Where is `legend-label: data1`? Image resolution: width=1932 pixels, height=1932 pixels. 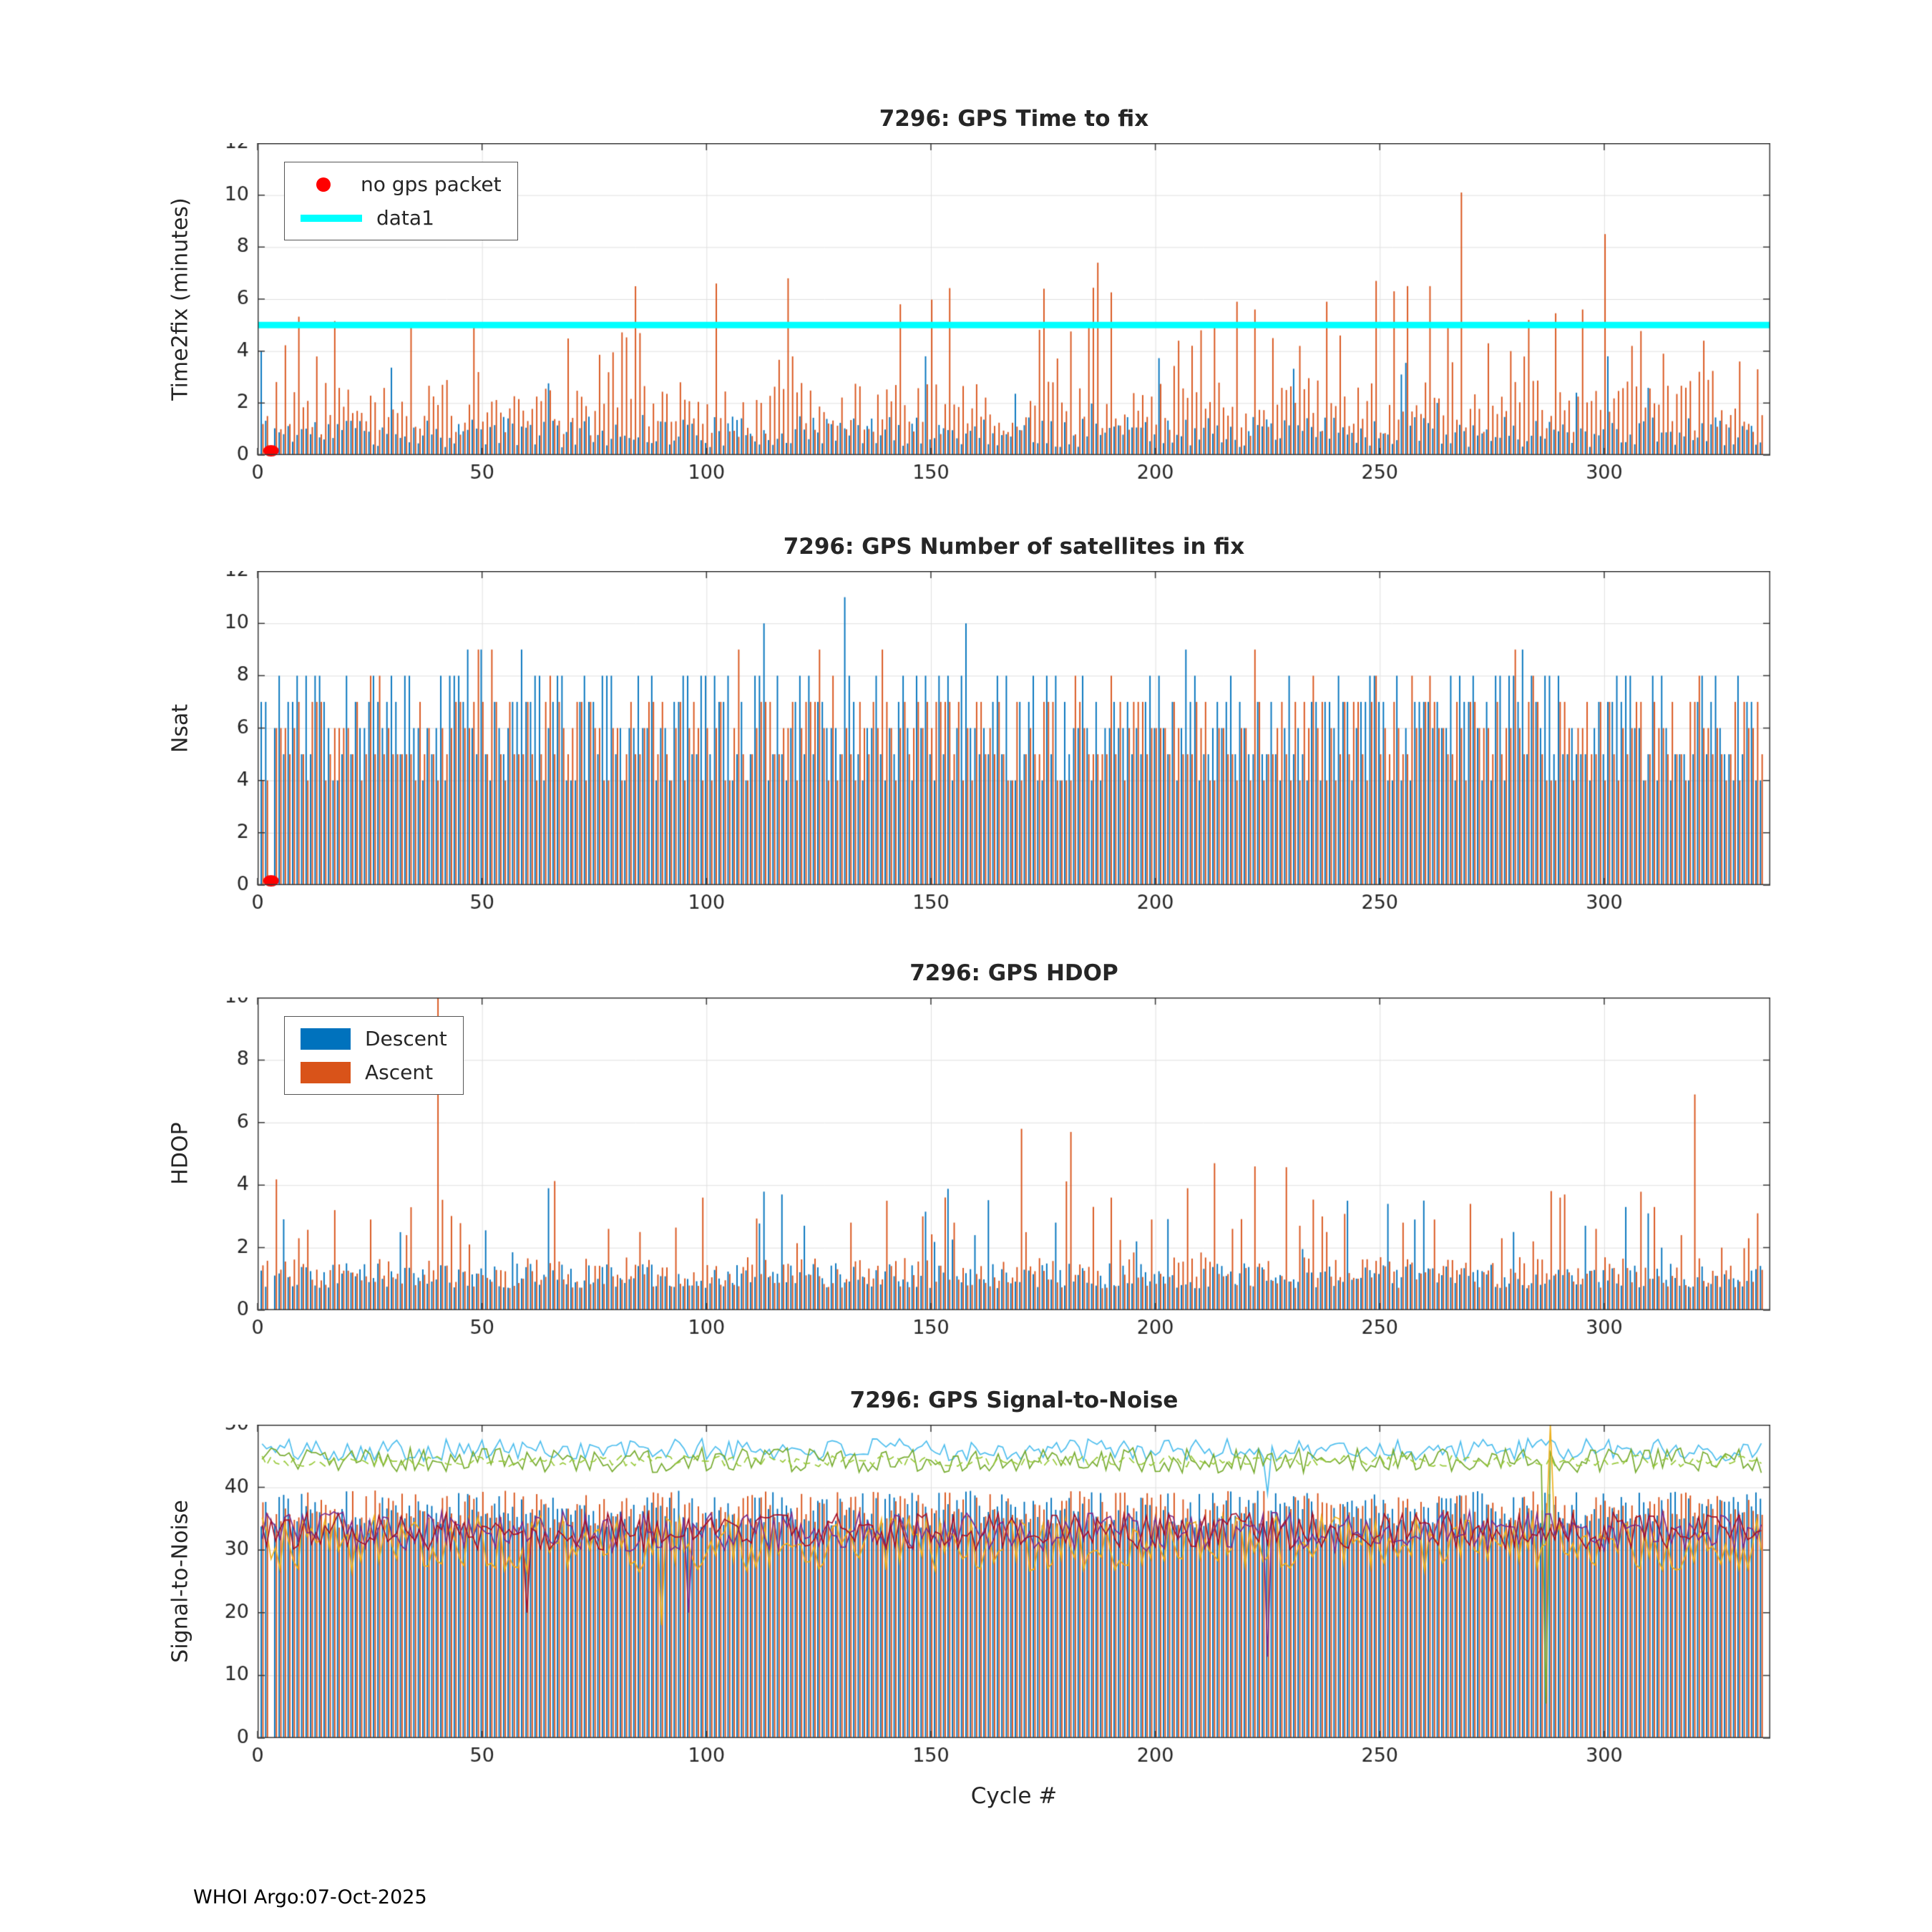 legend-label: data1 is located at coordinates (405, 218).